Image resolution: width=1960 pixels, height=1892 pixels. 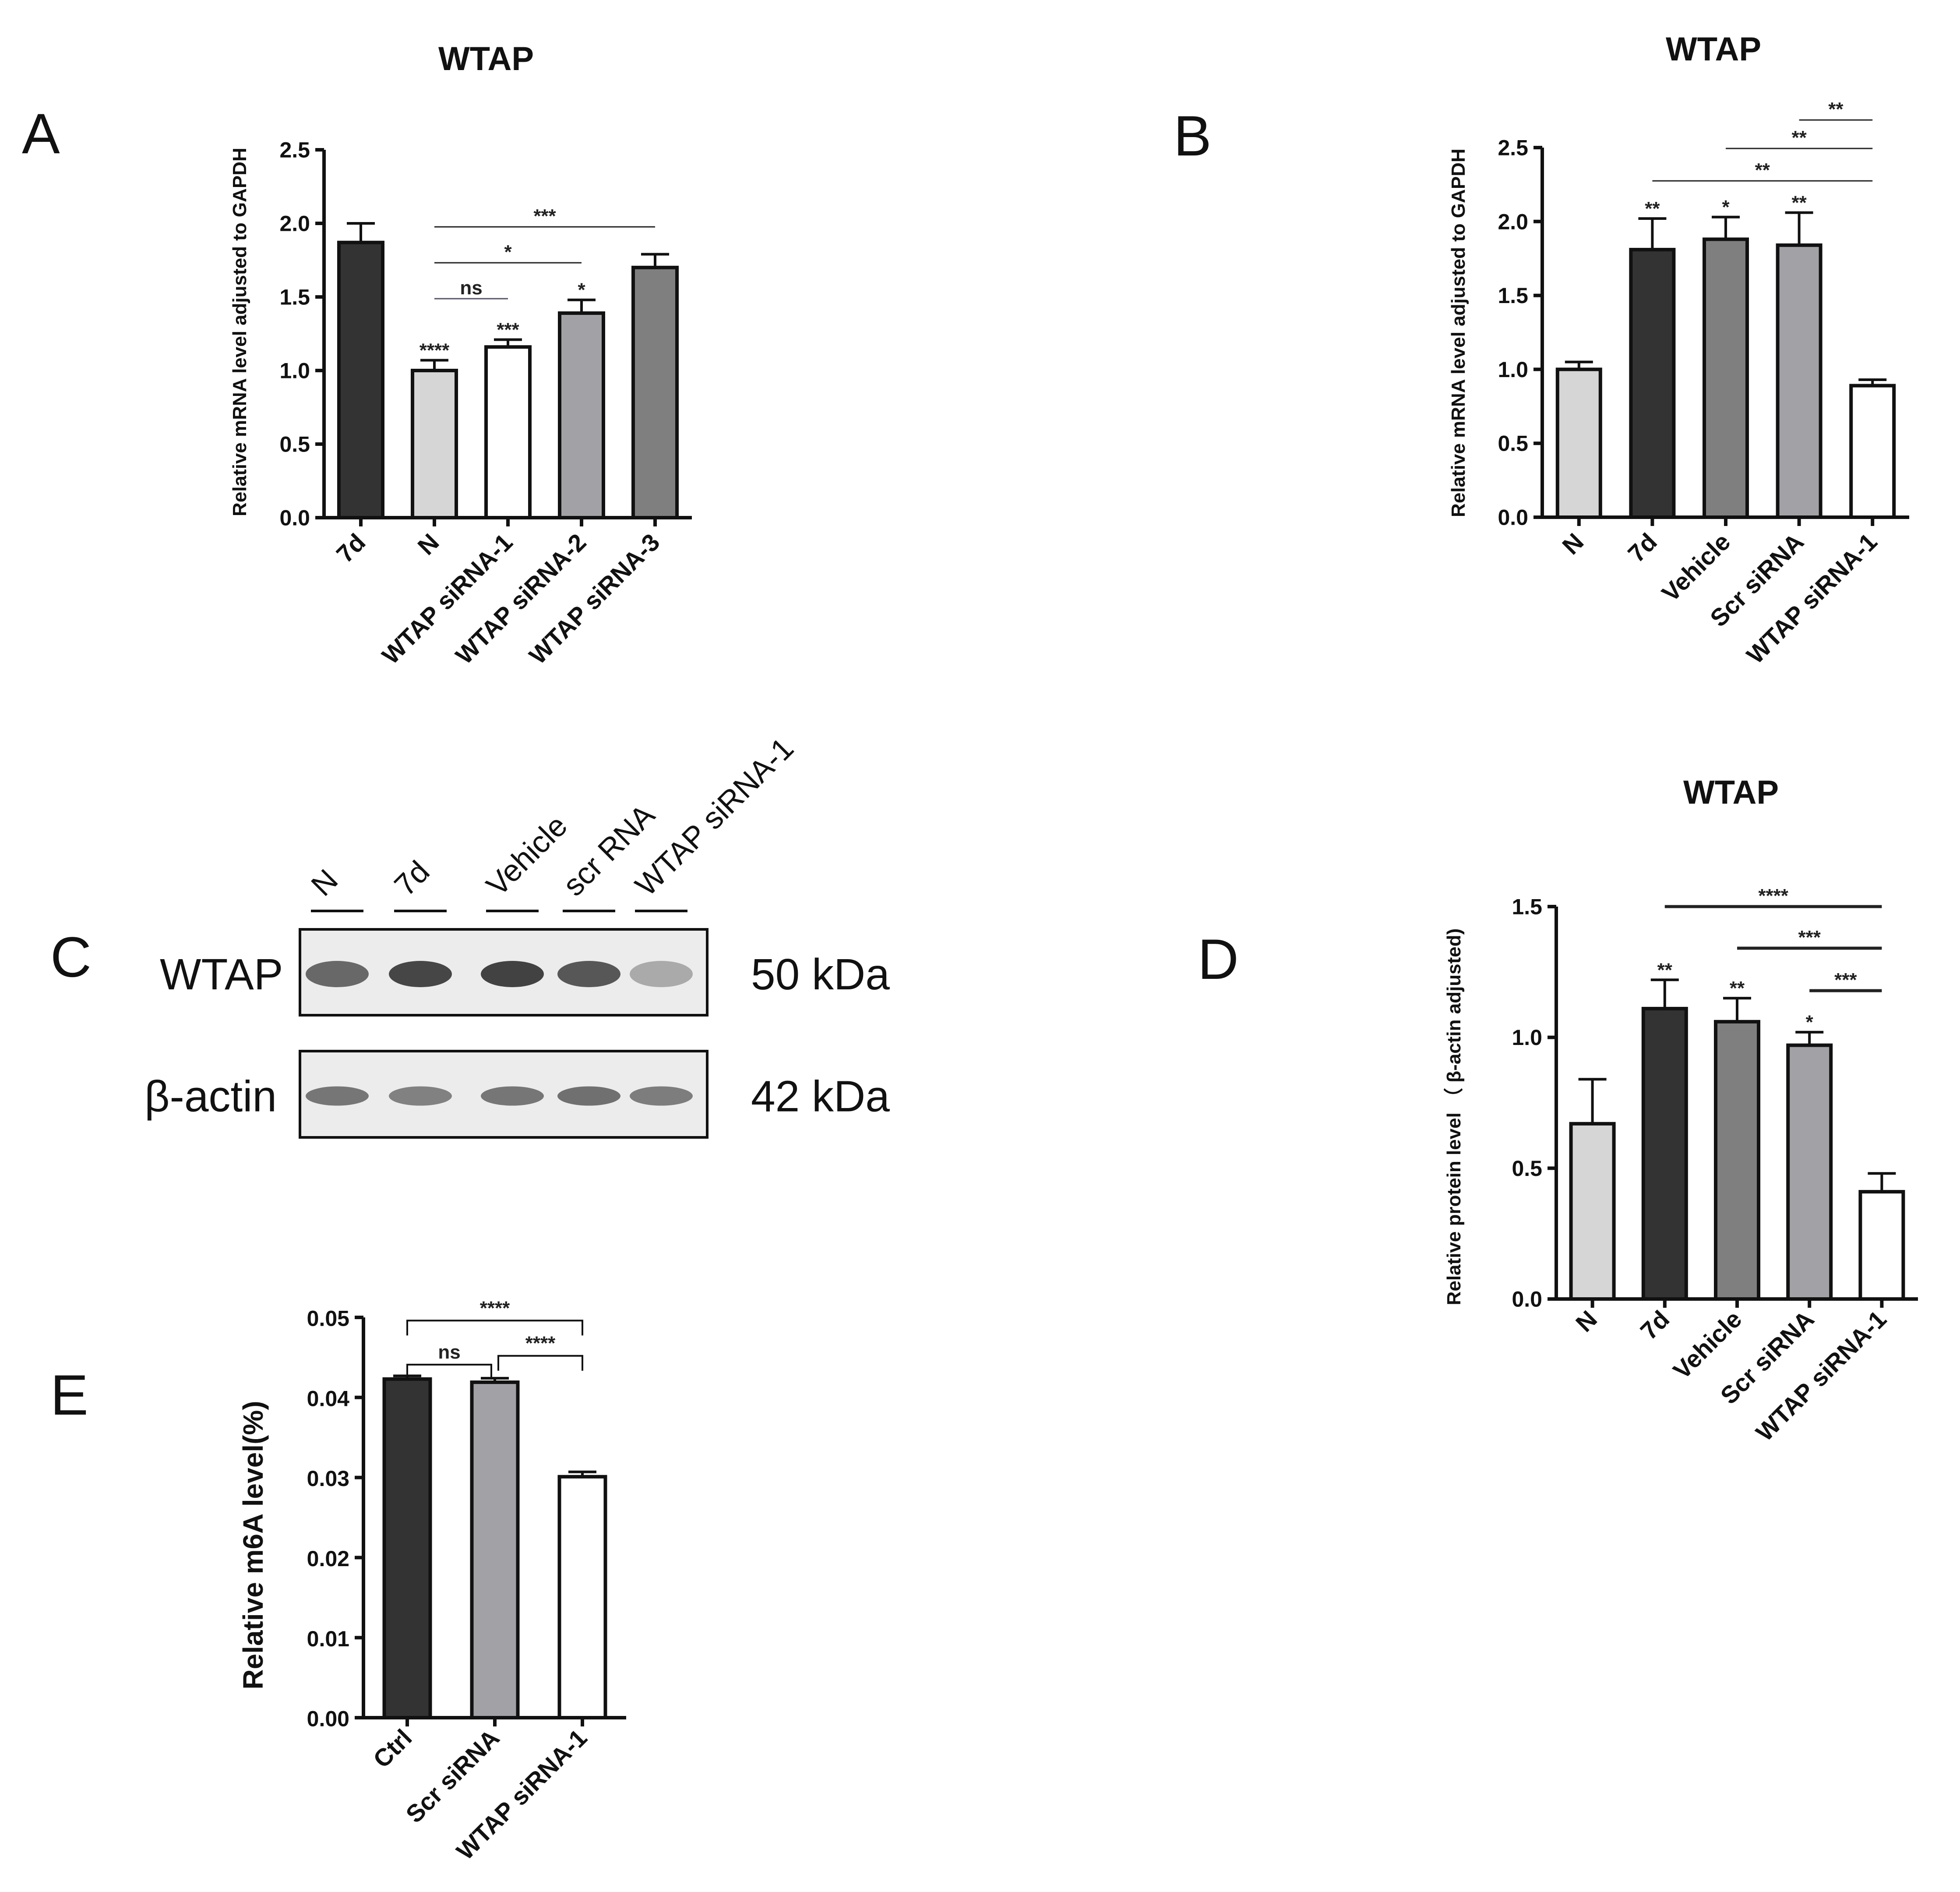 What do you see at coordinates (41, 134) in the screenshot?
I see `panel-letter-a: A` at bounding box center [41, 134].